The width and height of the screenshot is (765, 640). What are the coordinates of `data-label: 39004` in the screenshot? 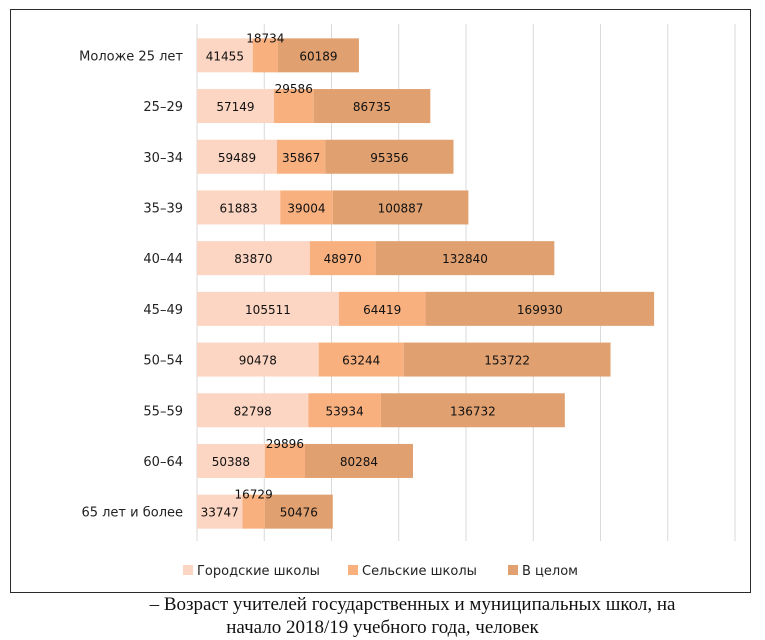 It's located at (306, 208).